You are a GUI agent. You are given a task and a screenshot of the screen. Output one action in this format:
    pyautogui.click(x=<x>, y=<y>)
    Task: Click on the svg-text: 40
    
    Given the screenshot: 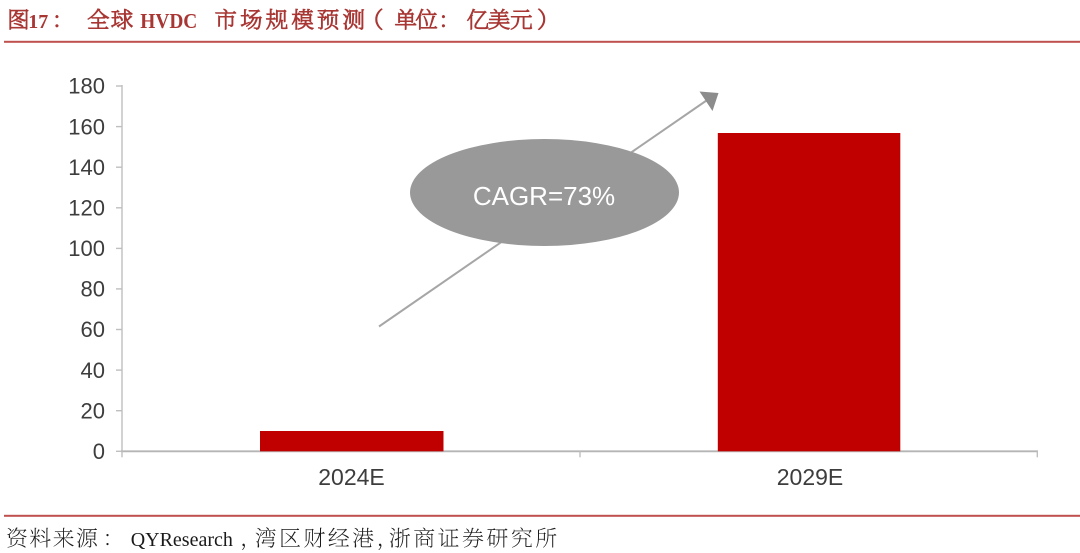 What is the action you would take?
    pyautogui.click(x=93, y=370)
    